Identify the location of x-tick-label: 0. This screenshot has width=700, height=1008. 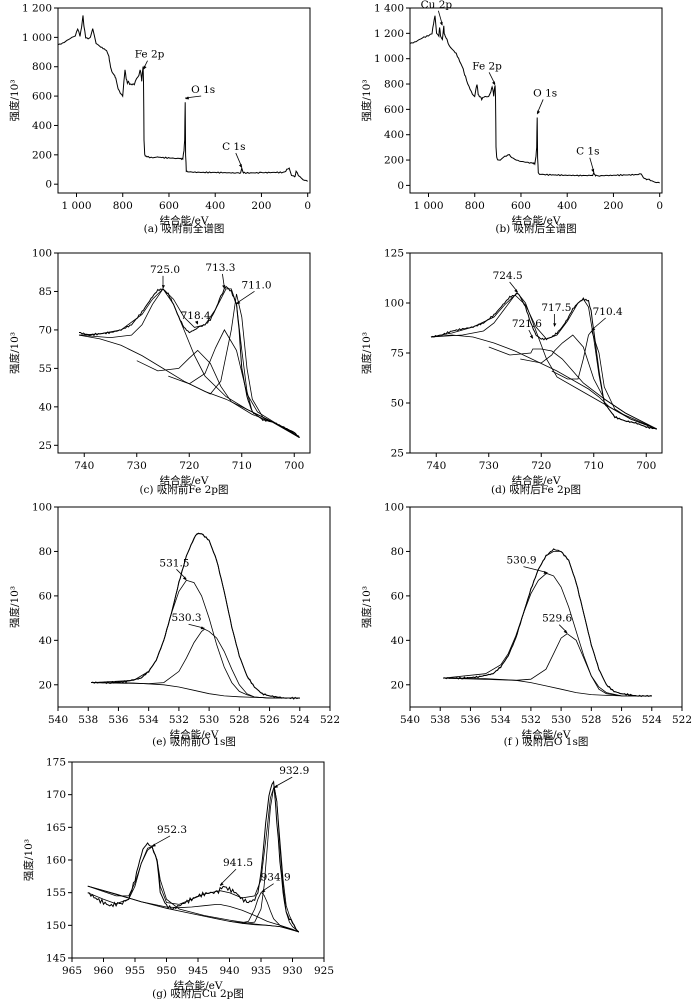
(659, 206).